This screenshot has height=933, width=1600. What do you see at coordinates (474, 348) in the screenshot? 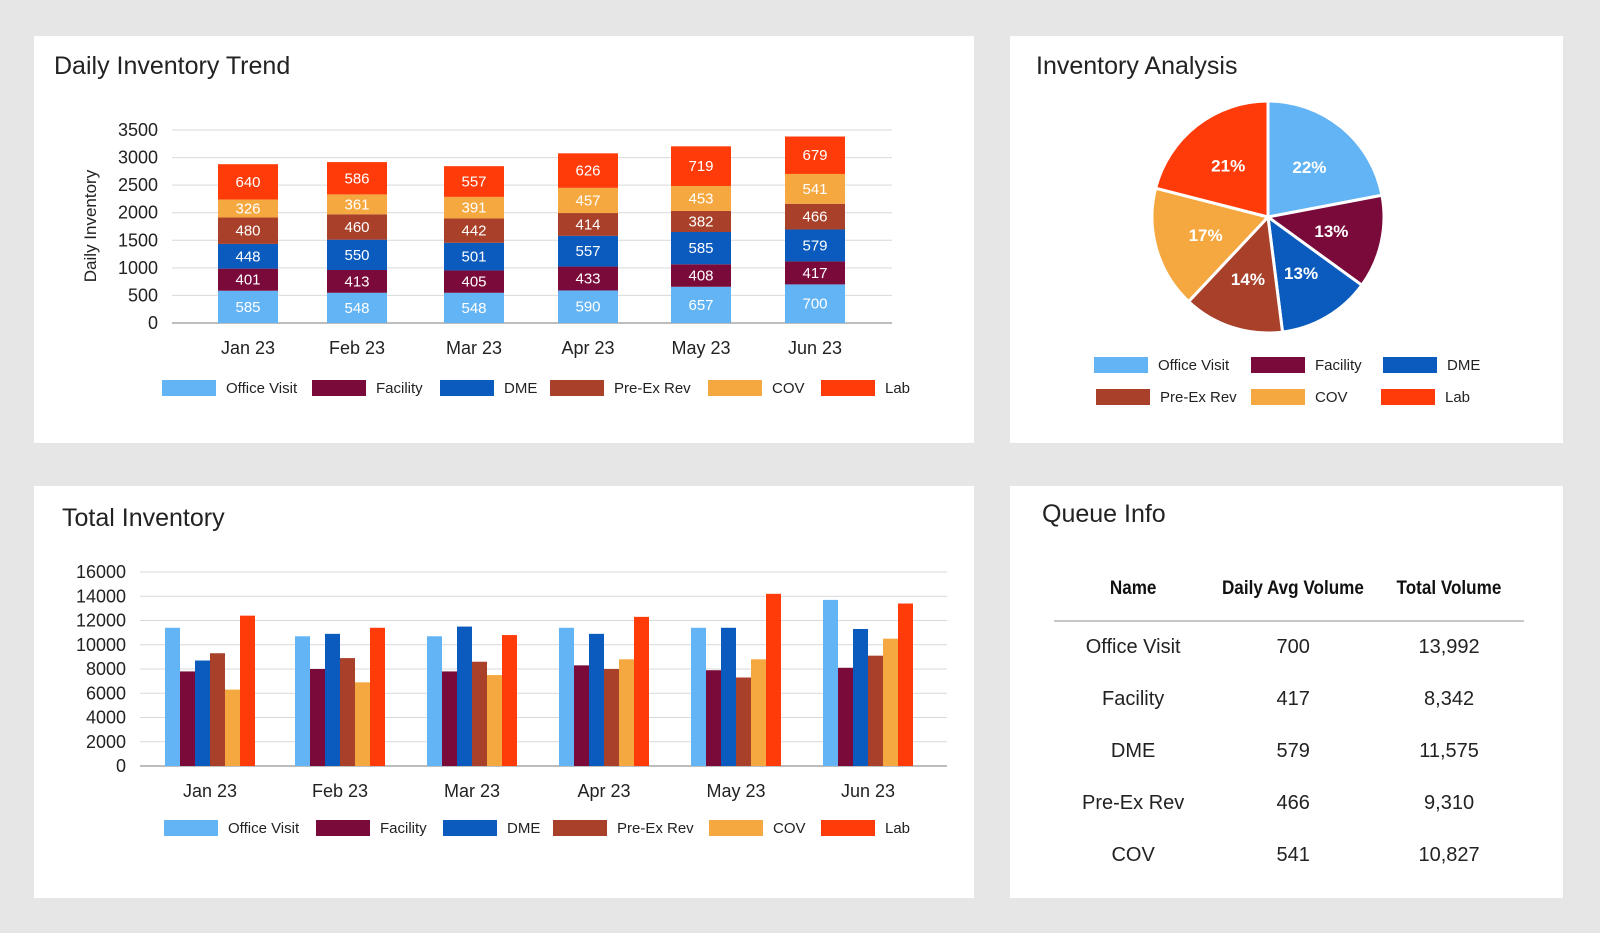
I see `trend-x-tick-label: Mar 23` at bounding box center [474, 348].